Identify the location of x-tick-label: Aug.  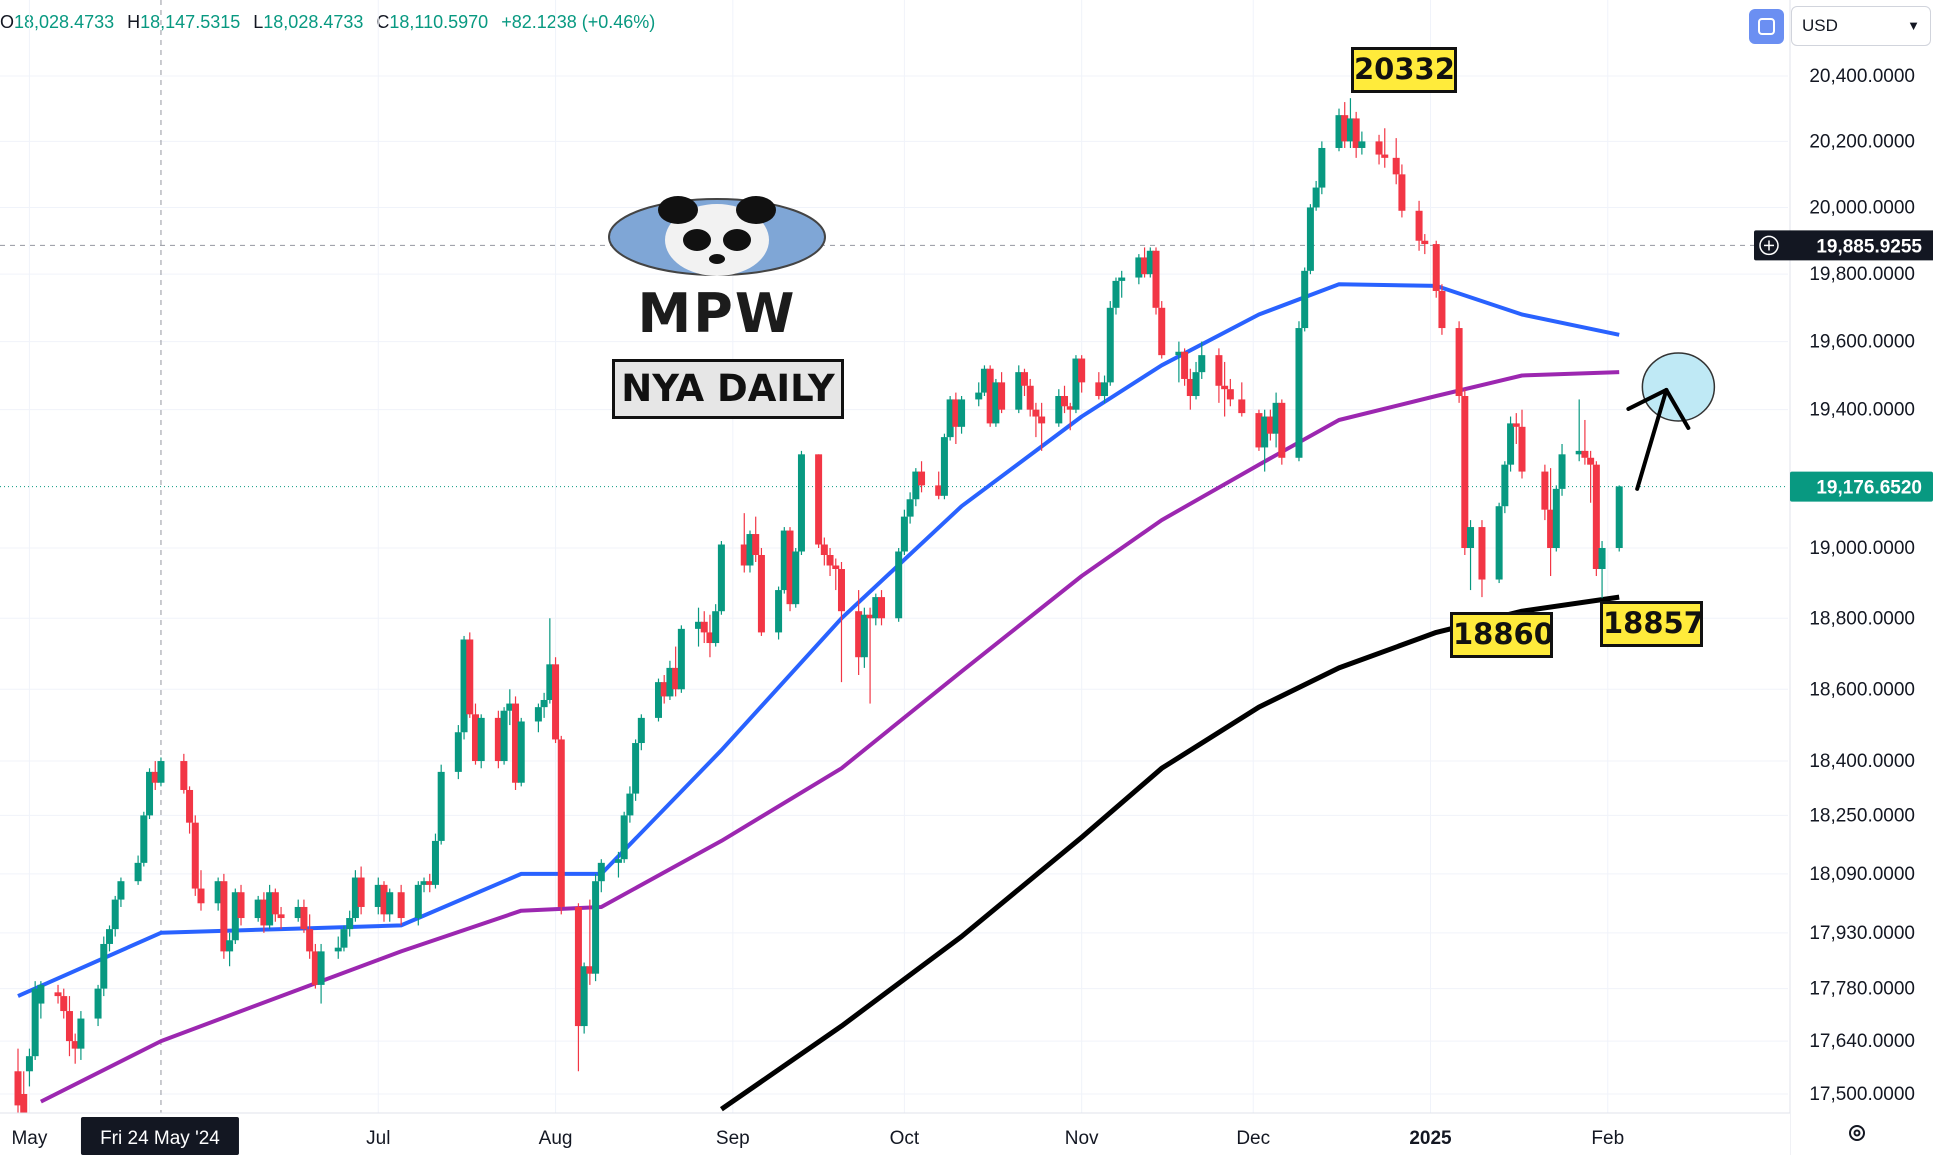
(556, 1138).